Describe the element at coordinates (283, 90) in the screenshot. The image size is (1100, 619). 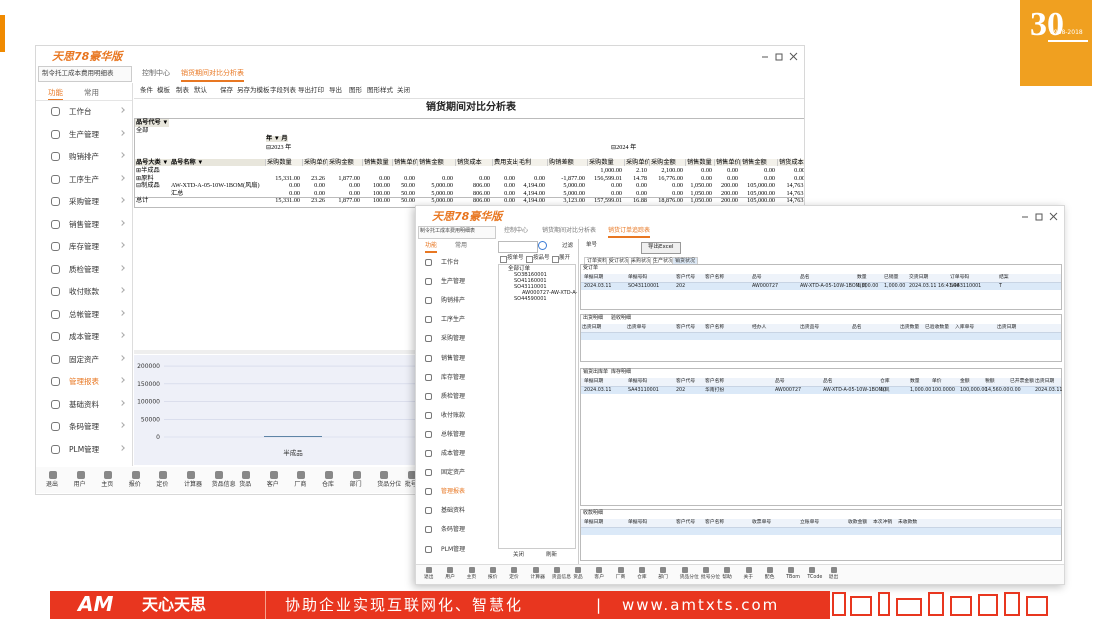
I see `toolbar-button: 字段列表` at that location.